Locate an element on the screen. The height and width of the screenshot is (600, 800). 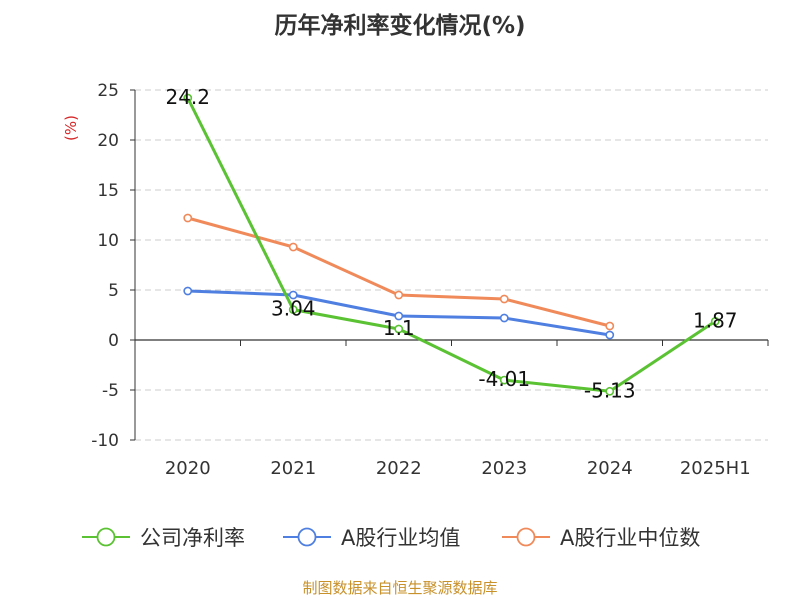
x-tick-label: 2020 is located at coordinates (188, 468).